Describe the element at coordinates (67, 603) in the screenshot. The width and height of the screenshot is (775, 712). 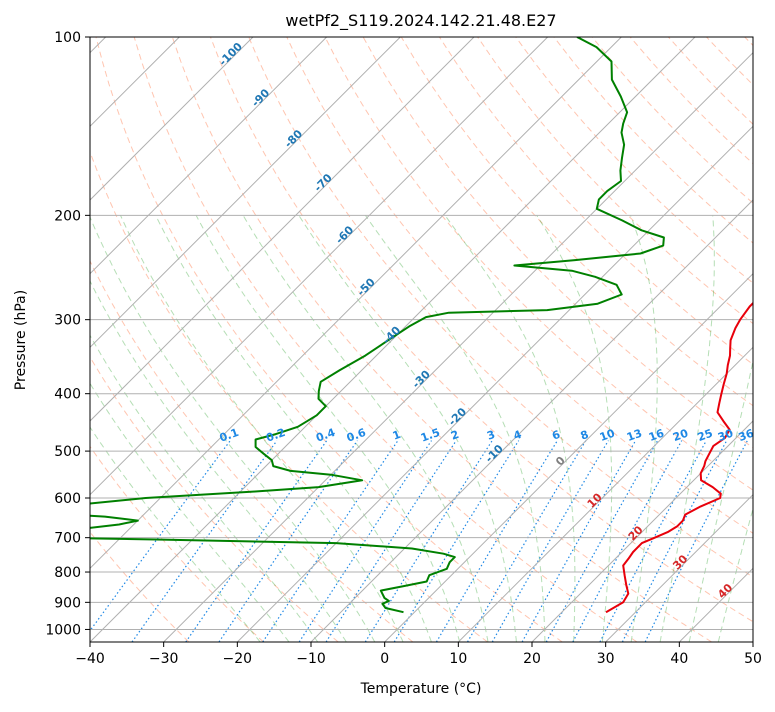
I see `y-tick-label: 900` at that location.